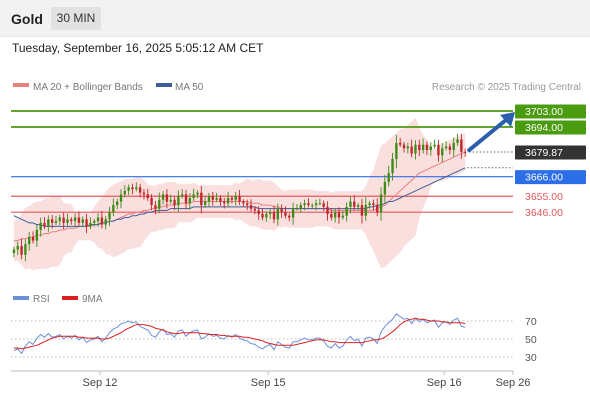 The height and width of the screenshot is (400, 590). Describe the element at coordinates (88, 87) in the screenshot. I see `ma20-legend-label: MA 20 + Bollinger Bands` at that location.